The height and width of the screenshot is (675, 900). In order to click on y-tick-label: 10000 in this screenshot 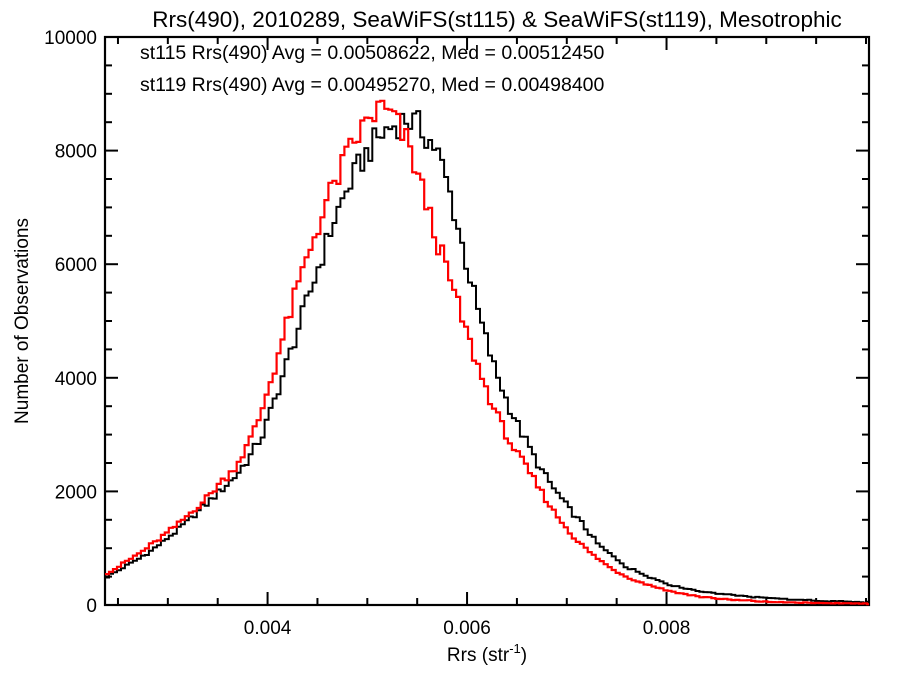, I will do `click(70, 38)`.